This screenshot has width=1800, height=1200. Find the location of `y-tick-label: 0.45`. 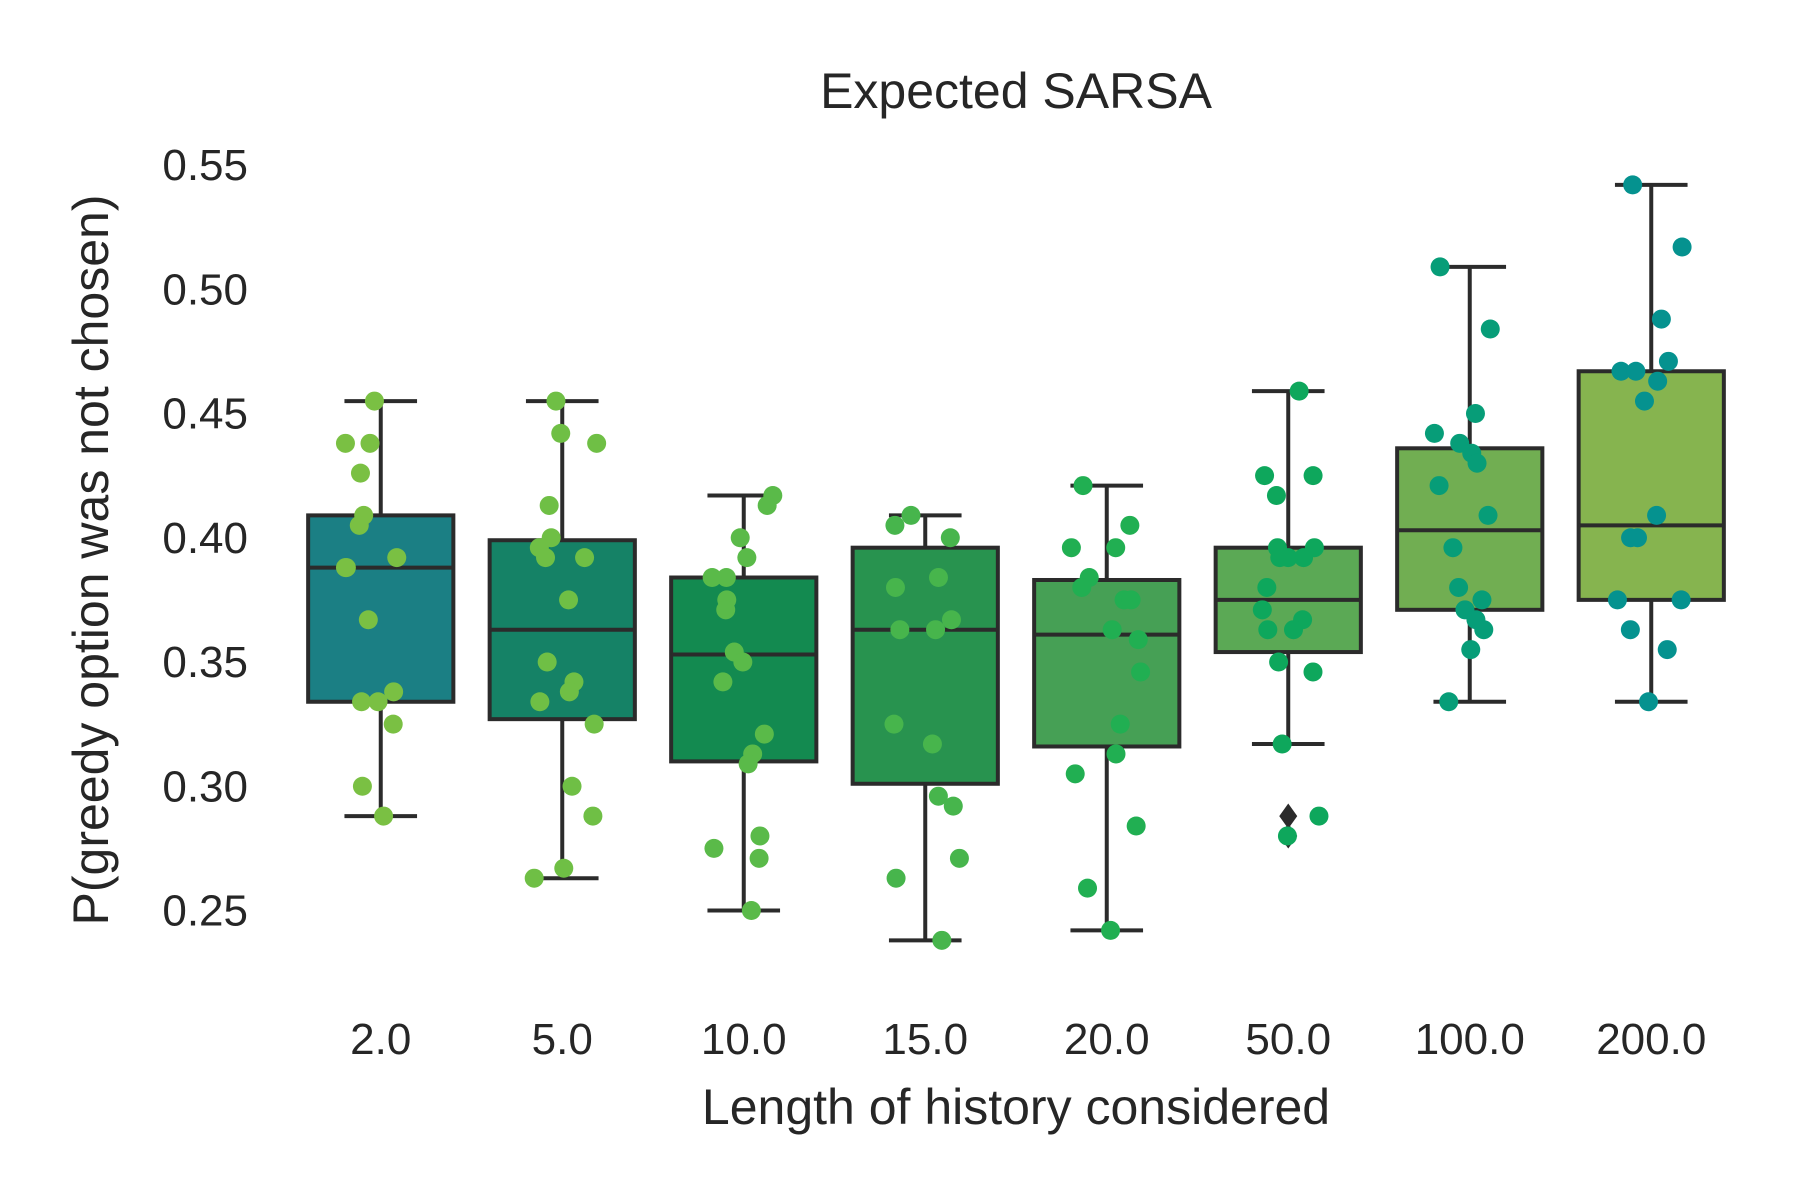

y-tick-label: 0.45 is located at coordinates (205, 414).